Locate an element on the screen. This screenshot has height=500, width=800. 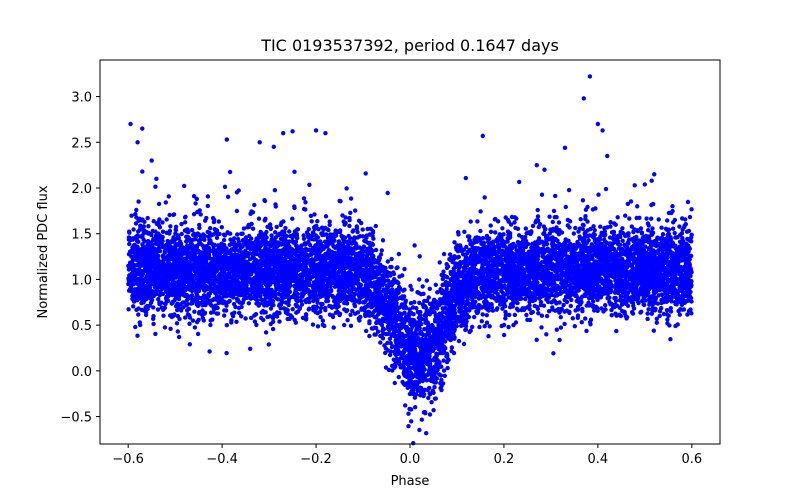
x-tick-label: −0.2 is located at coordinates (316, 459).